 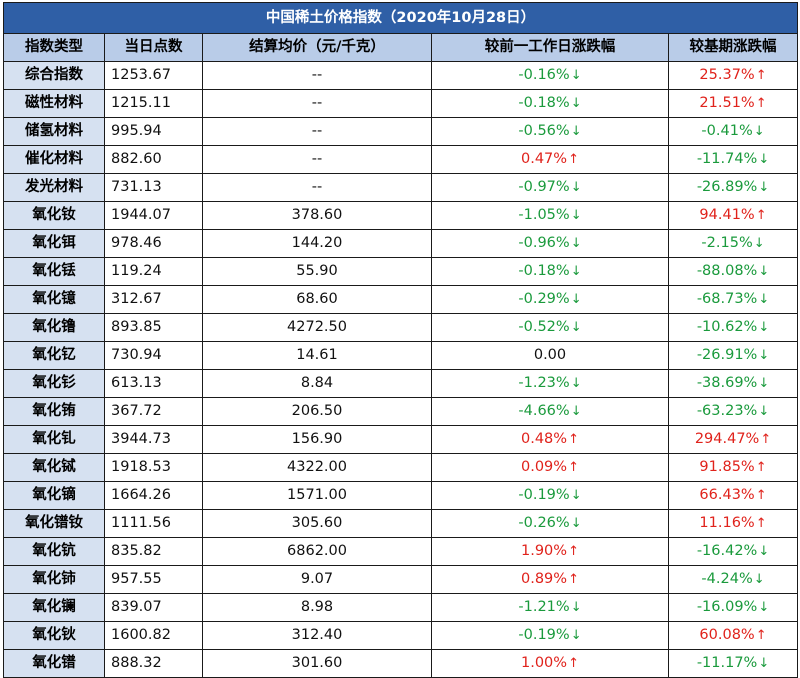 What do you see at coordinates (54, 159) in the screenshot?
I see `index-type-cell: 催化材料` at bounding box center [54, 159].